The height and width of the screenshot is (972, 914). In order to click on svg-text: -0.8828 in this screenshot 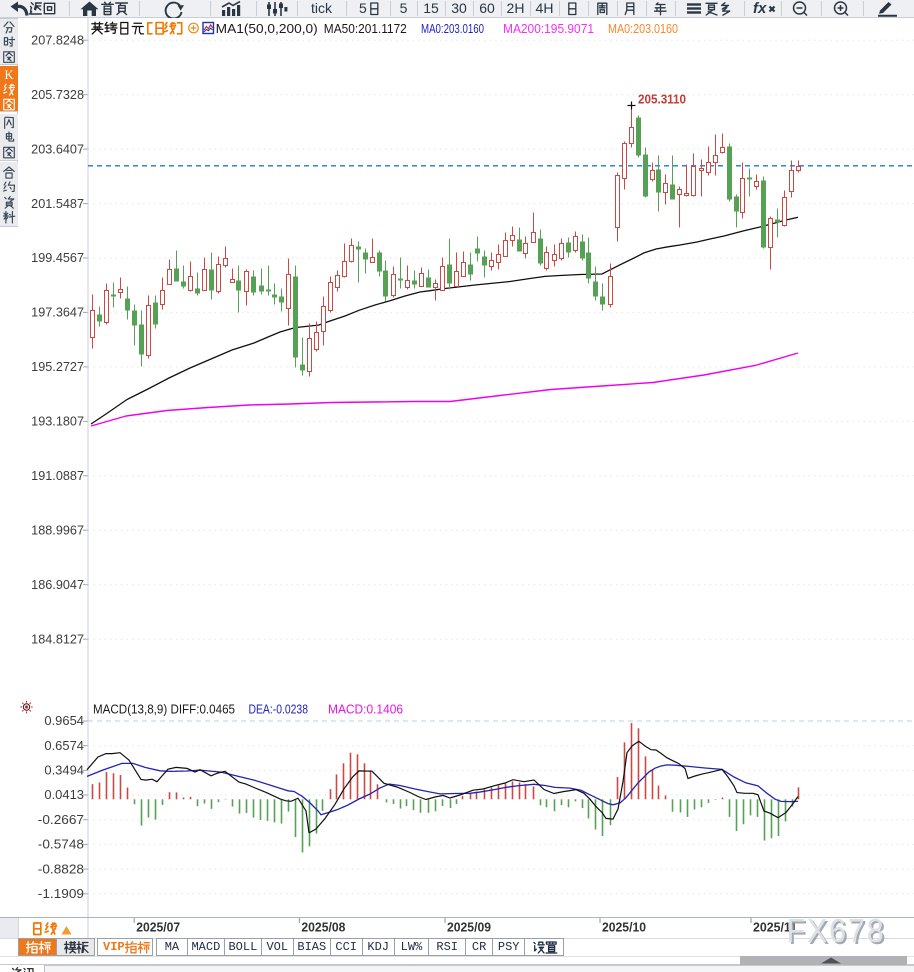, I will do `click(61, 869)`.